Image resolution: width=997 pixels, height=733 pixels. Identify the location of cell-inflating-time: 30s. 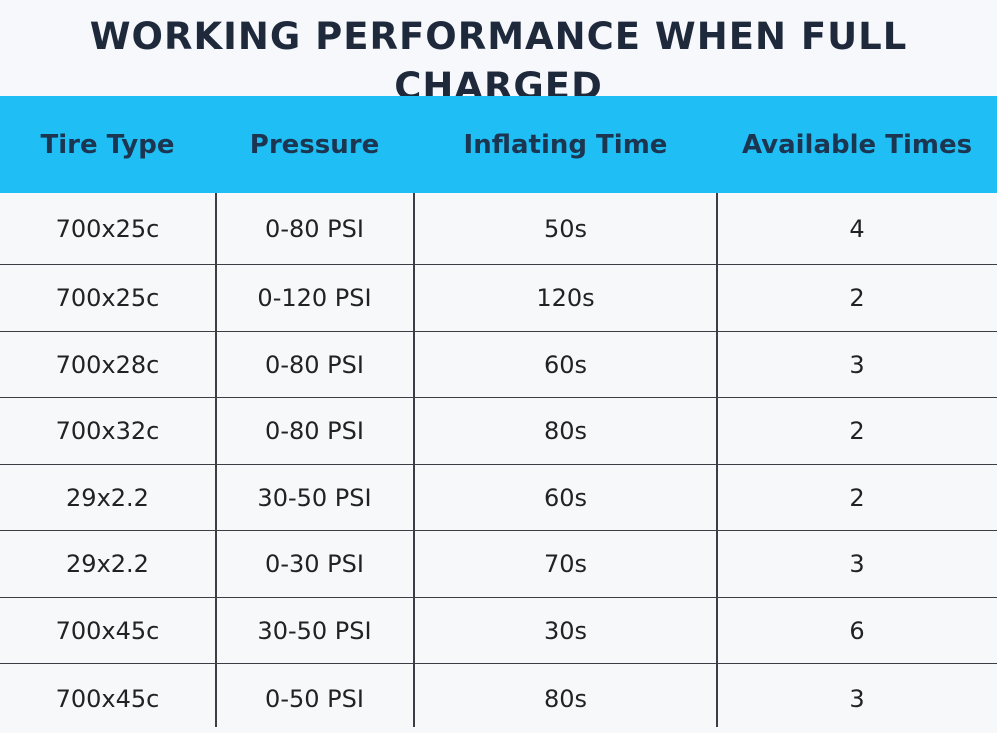
(565, 630).